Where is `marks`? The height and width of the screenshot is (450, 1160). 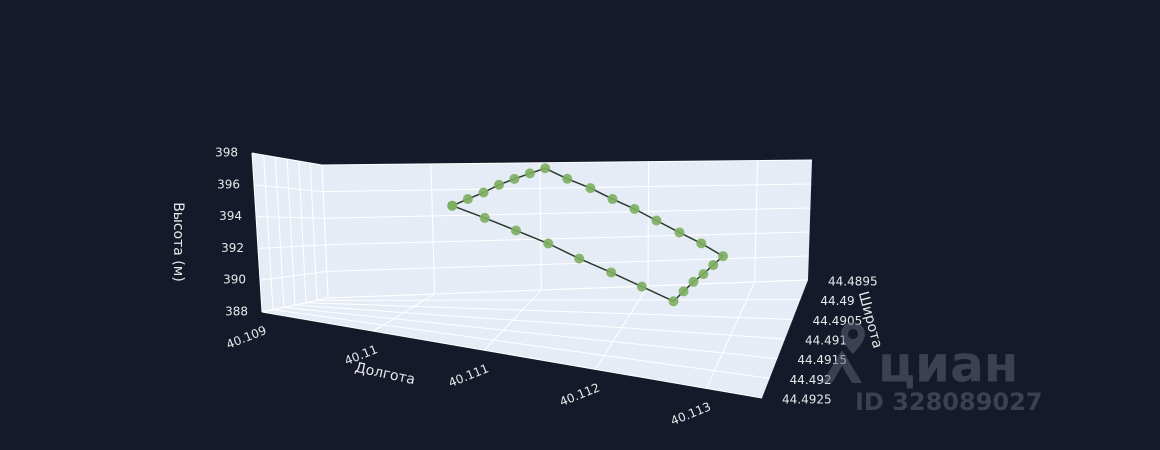
marks is located at coordinates (588, 235).